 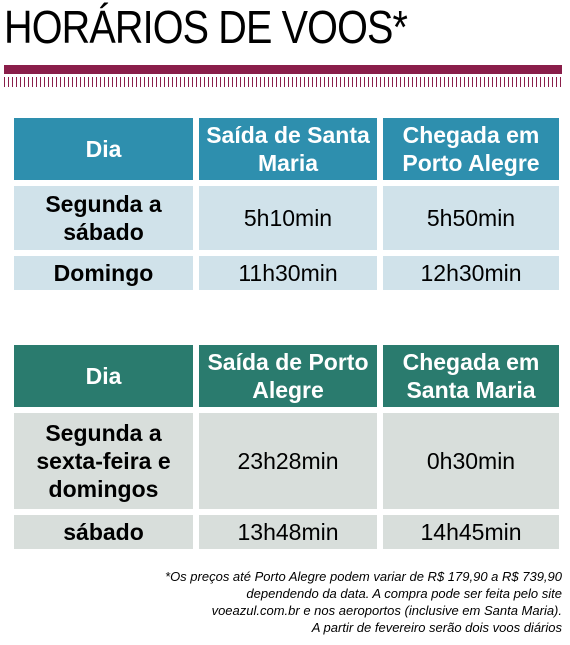 What do you see at coordinates (471, 149) in the screenshot?
I see `column-header-arrival: Chegada em Porto Alegre` at bounding box center [471, 149].